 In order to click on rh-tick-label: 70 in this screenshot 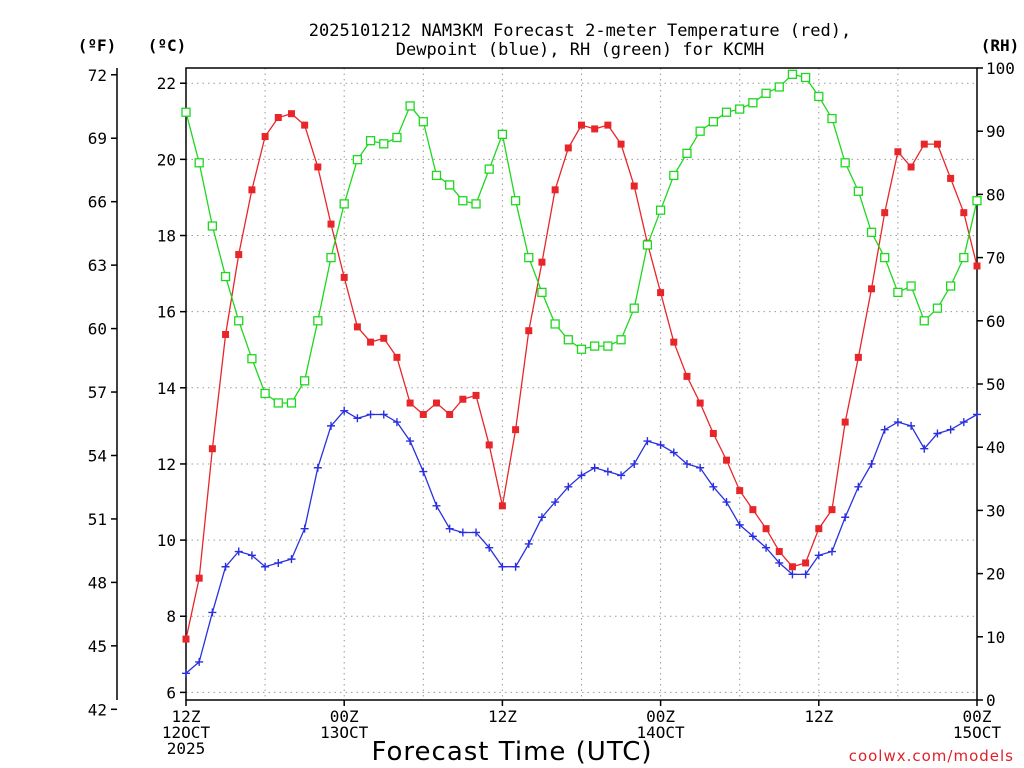, I will do `click(995, 258)`.